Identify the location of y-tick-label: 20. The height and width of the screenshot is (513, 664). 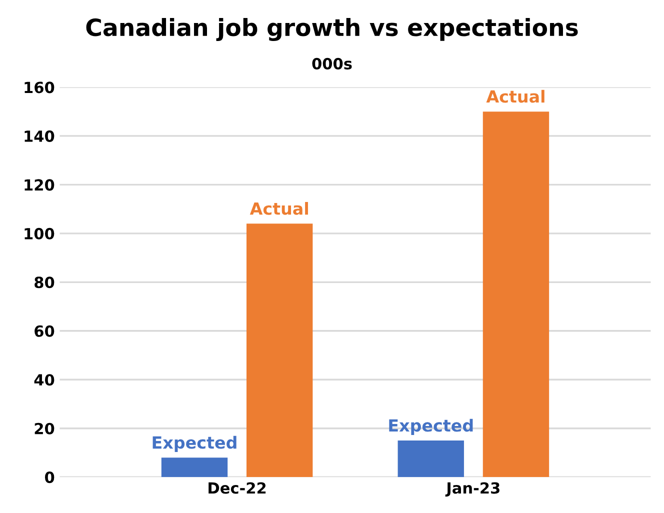
(44, 428).